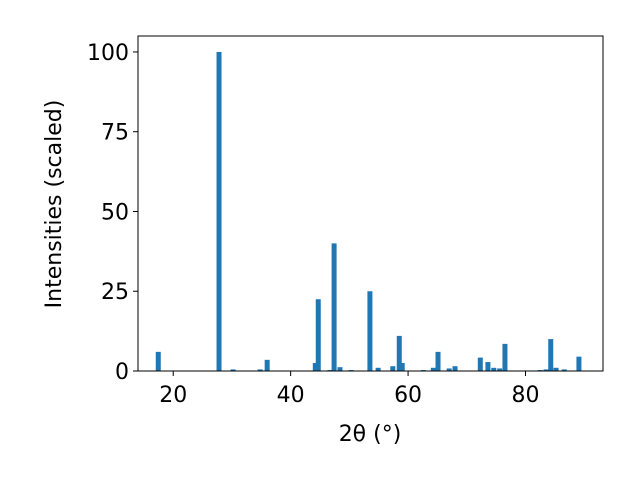  Describe the element at coordinates (54, 204) in the screenshot. I see `y-axis-label: Intensities (scaled)` at that location.